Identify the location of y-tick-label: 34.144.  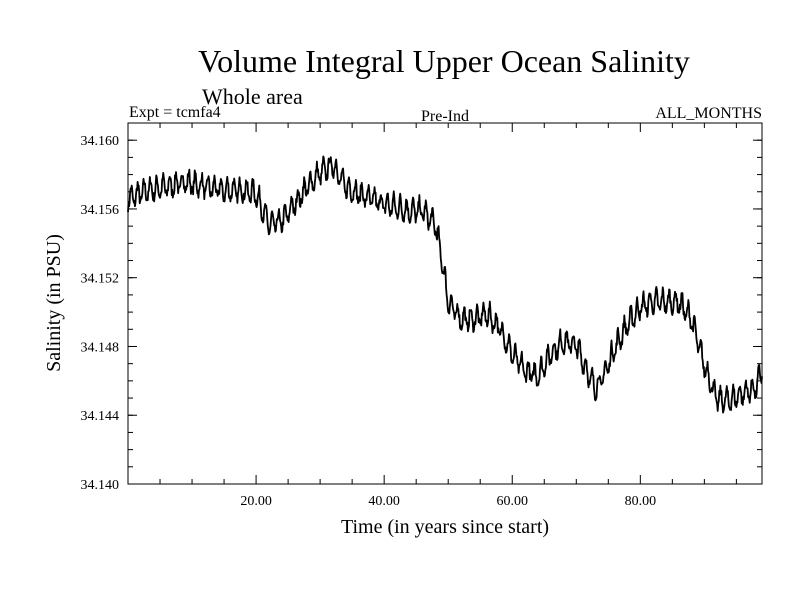
(100, 416).